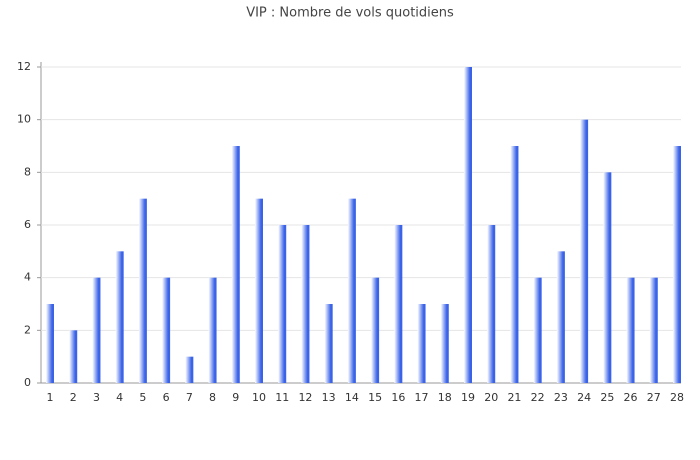 The height and width of the screenshot is (460, 700). Describe the element at coordinates (27, 224) in the screenshot. I see `y-tick-label: 6` at that location.